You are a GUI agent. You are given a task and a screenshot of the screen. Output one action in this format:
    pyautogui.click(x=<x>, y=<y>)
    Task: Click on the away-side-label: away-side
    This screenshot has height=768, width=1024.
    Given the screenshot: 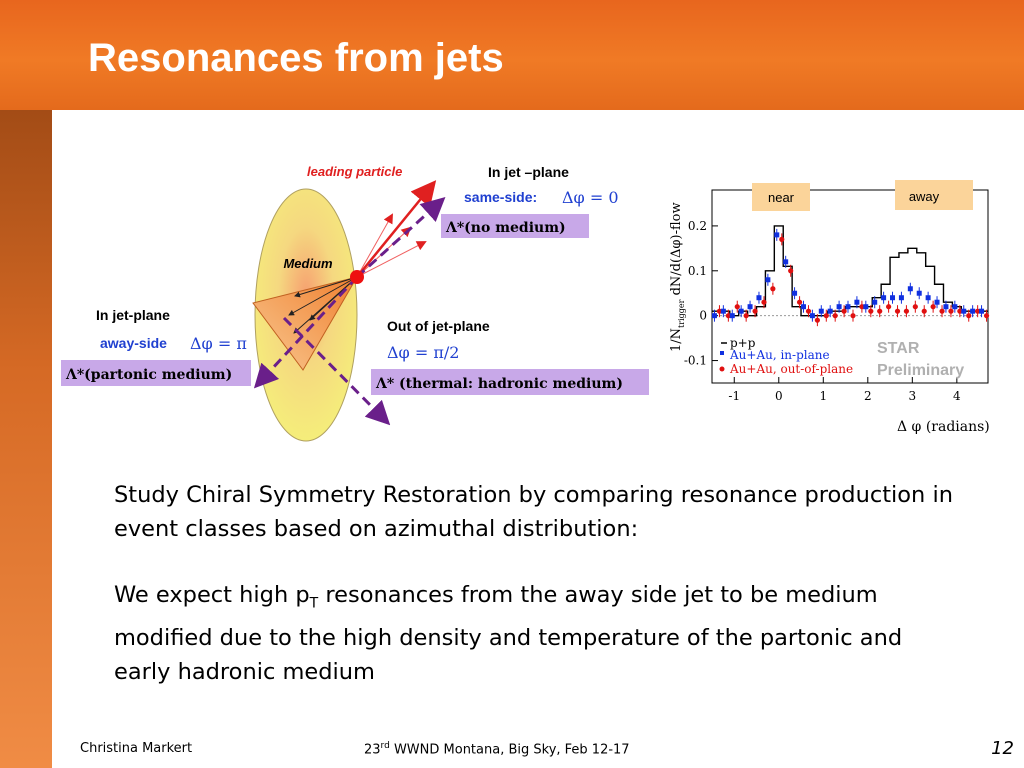 What is the action you would take?
    pyautogui.click(x=133, y=343)
    